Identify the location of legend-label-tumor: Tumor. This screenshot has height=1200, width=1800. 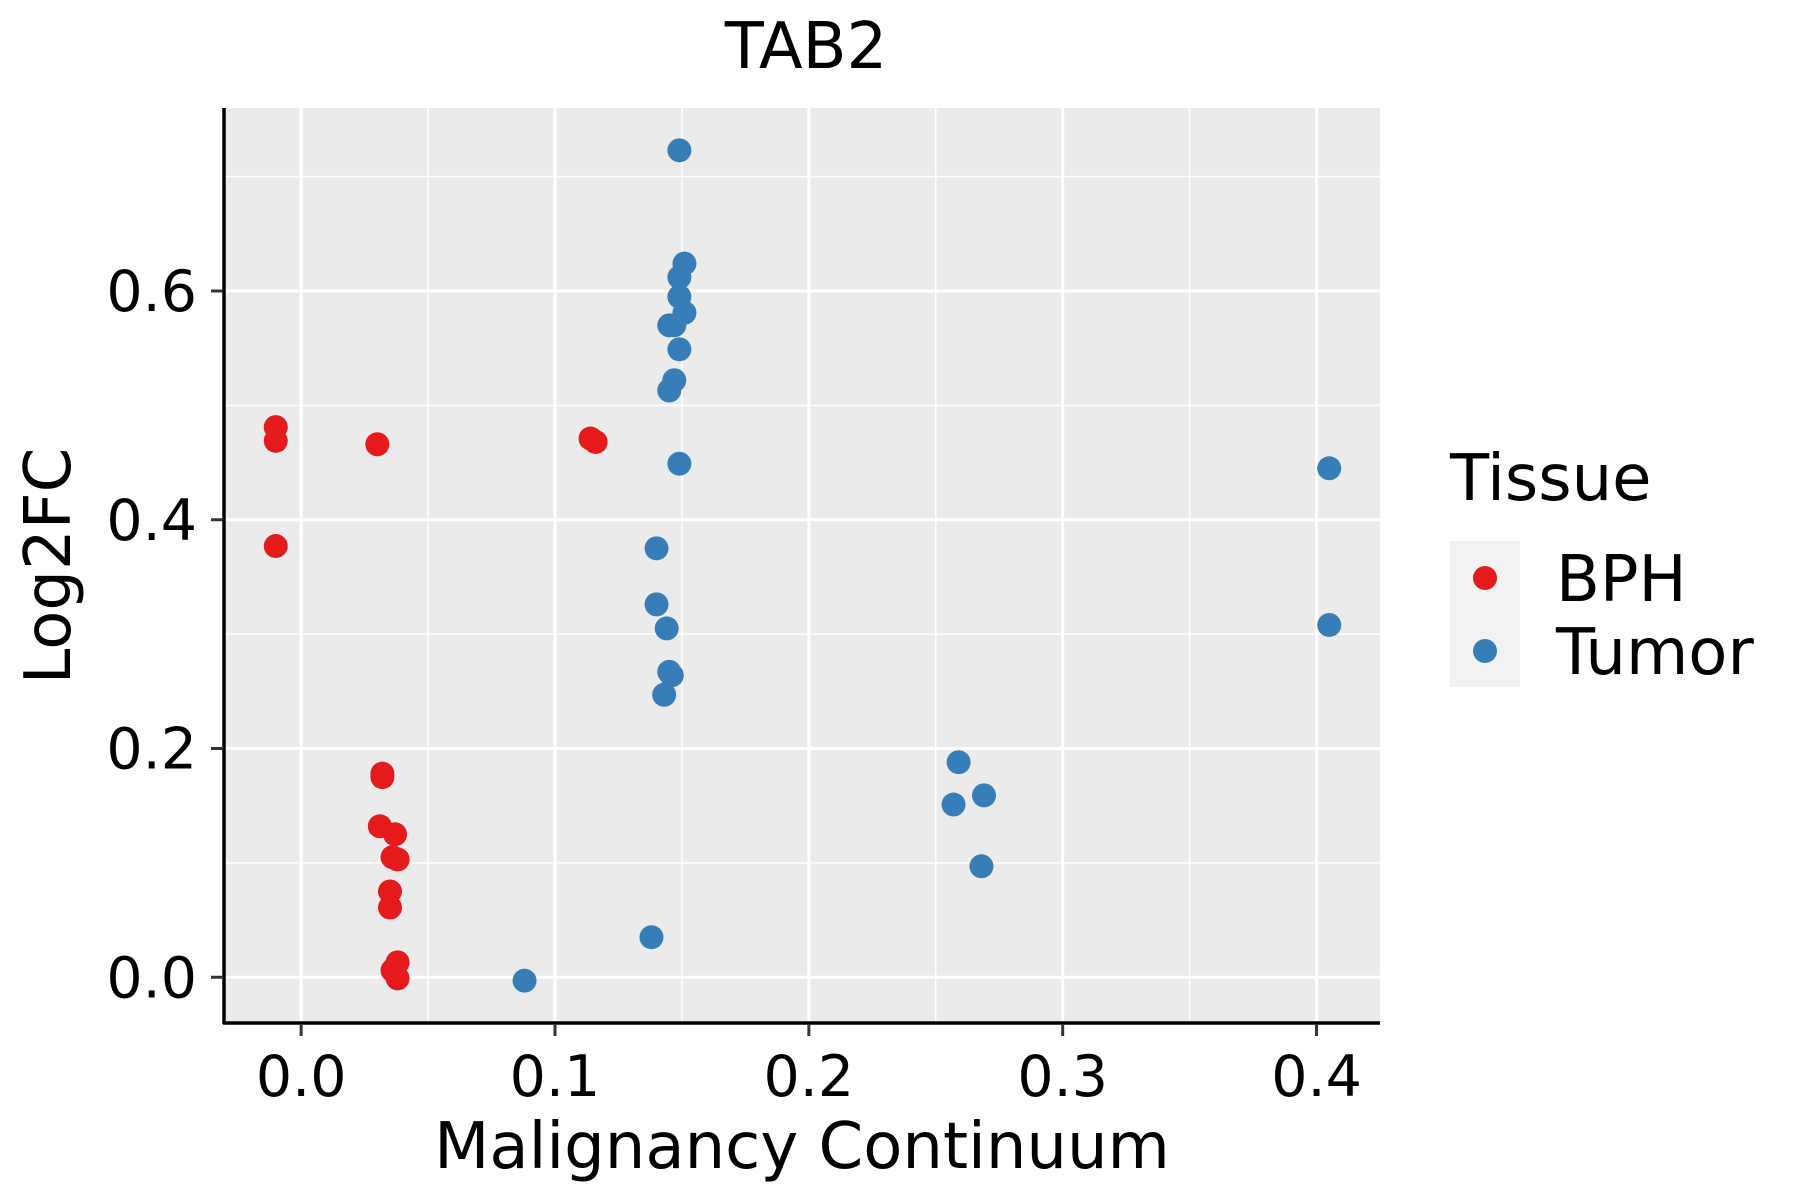
(1654, 653).